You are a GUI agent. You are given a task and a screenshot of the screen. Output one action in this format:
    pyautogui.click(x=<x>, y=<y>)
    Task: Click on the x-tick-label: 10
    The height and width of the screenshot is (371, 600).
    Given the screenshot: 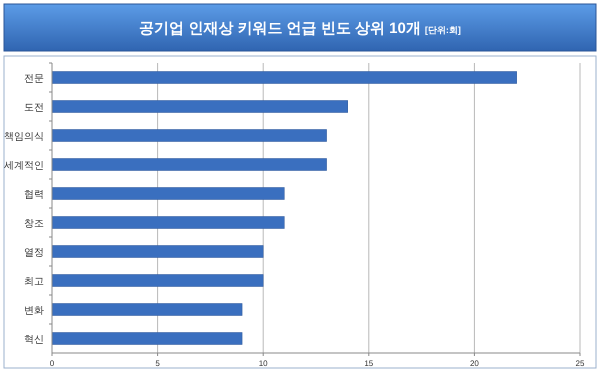 What is the action you would take?
    pyautogui.click(x=263, y=363)
    